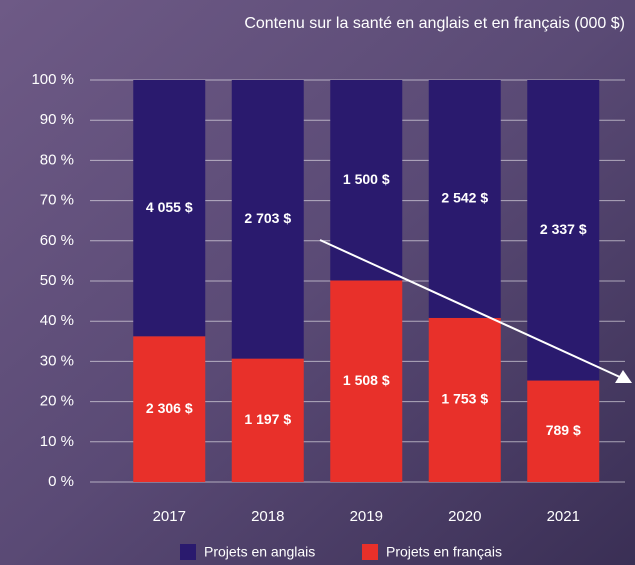 This screenshot has height=565, width=635. Describe the element at coordinates (464, 516) in the screenshot. I see `x-tick-label: 2020` at that location.